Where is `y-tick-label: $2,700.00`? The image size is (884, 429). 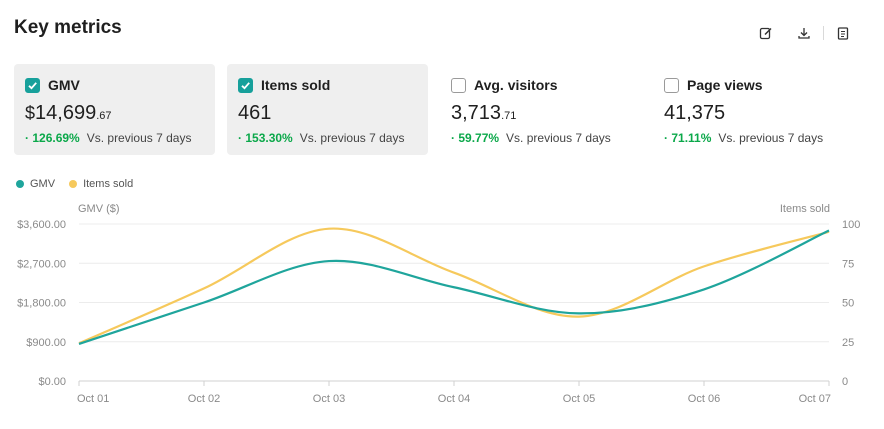 y-tick-label: $2,700.00 is located at coordinates (41, 264).